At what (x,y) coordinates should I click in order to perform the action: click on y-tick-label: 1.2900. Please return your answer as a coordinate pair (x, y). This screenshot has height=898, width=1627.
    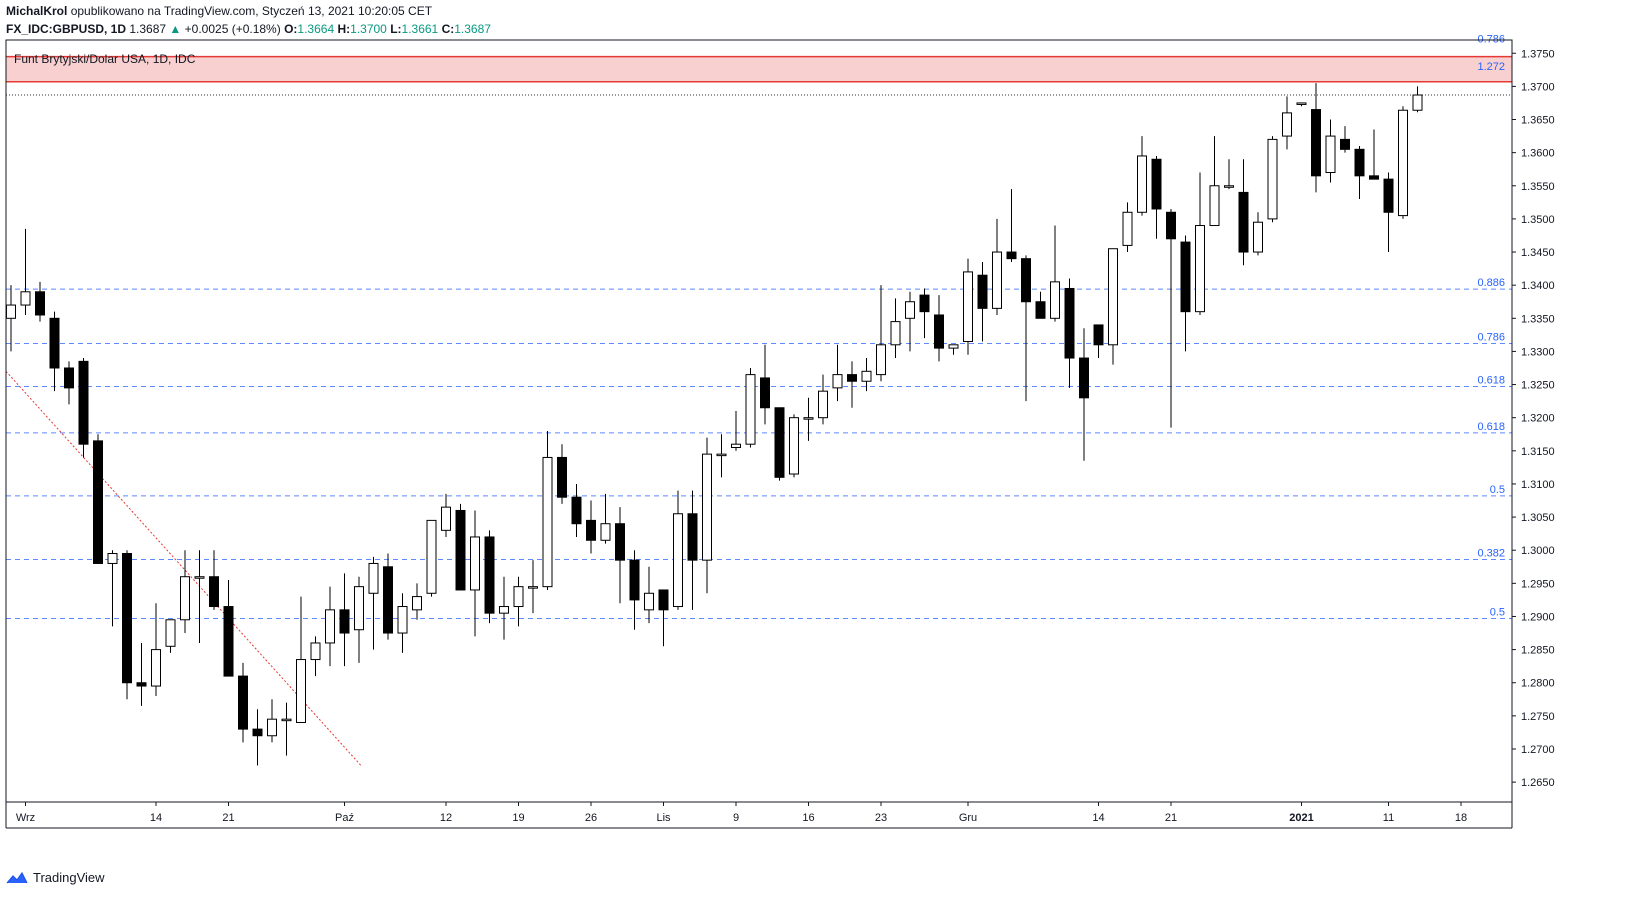
    Looking at the image, I should click on (1538, 617).